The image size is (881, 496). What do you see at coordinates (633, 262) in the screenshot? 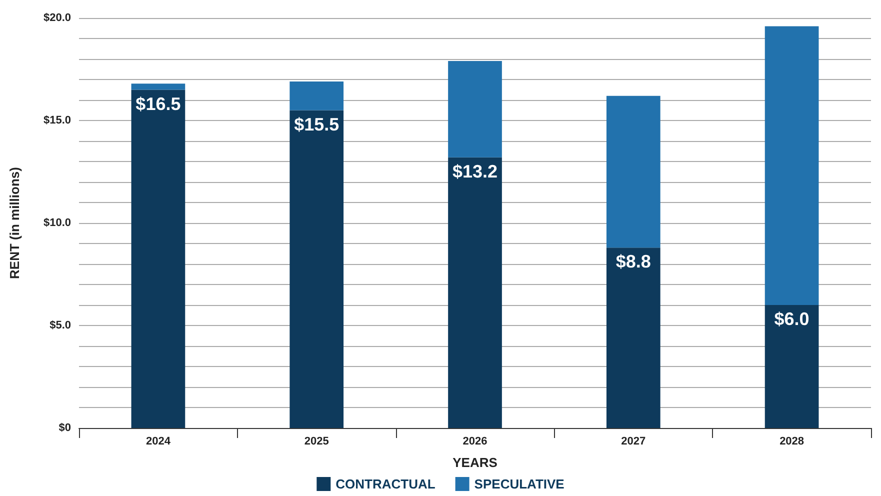
I see `data-label: $8.8` at bounding box center [633, 262].